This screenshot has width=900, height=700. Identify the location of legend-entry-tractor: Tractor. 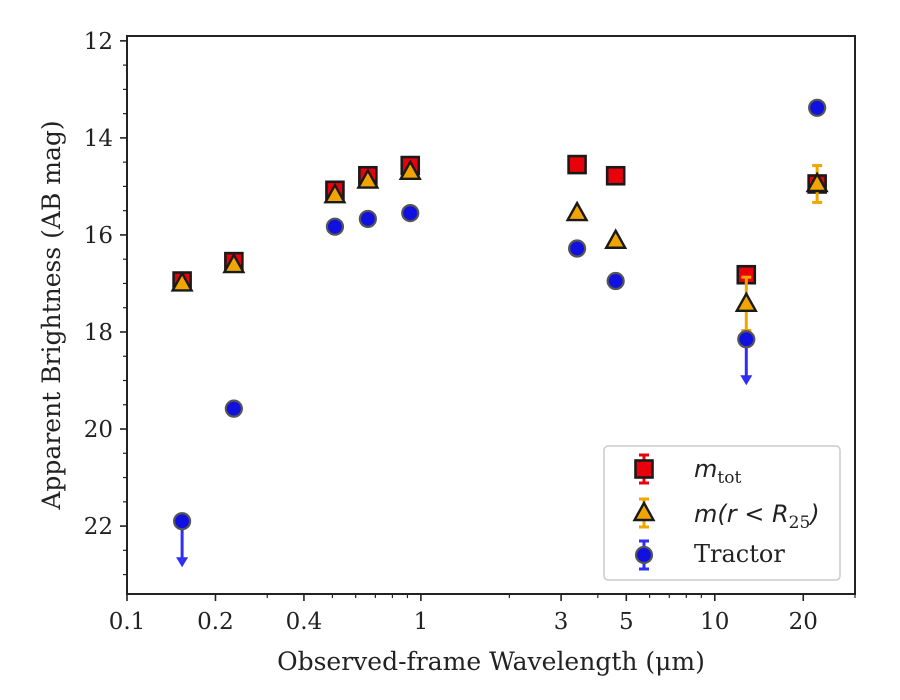
(739, 554).